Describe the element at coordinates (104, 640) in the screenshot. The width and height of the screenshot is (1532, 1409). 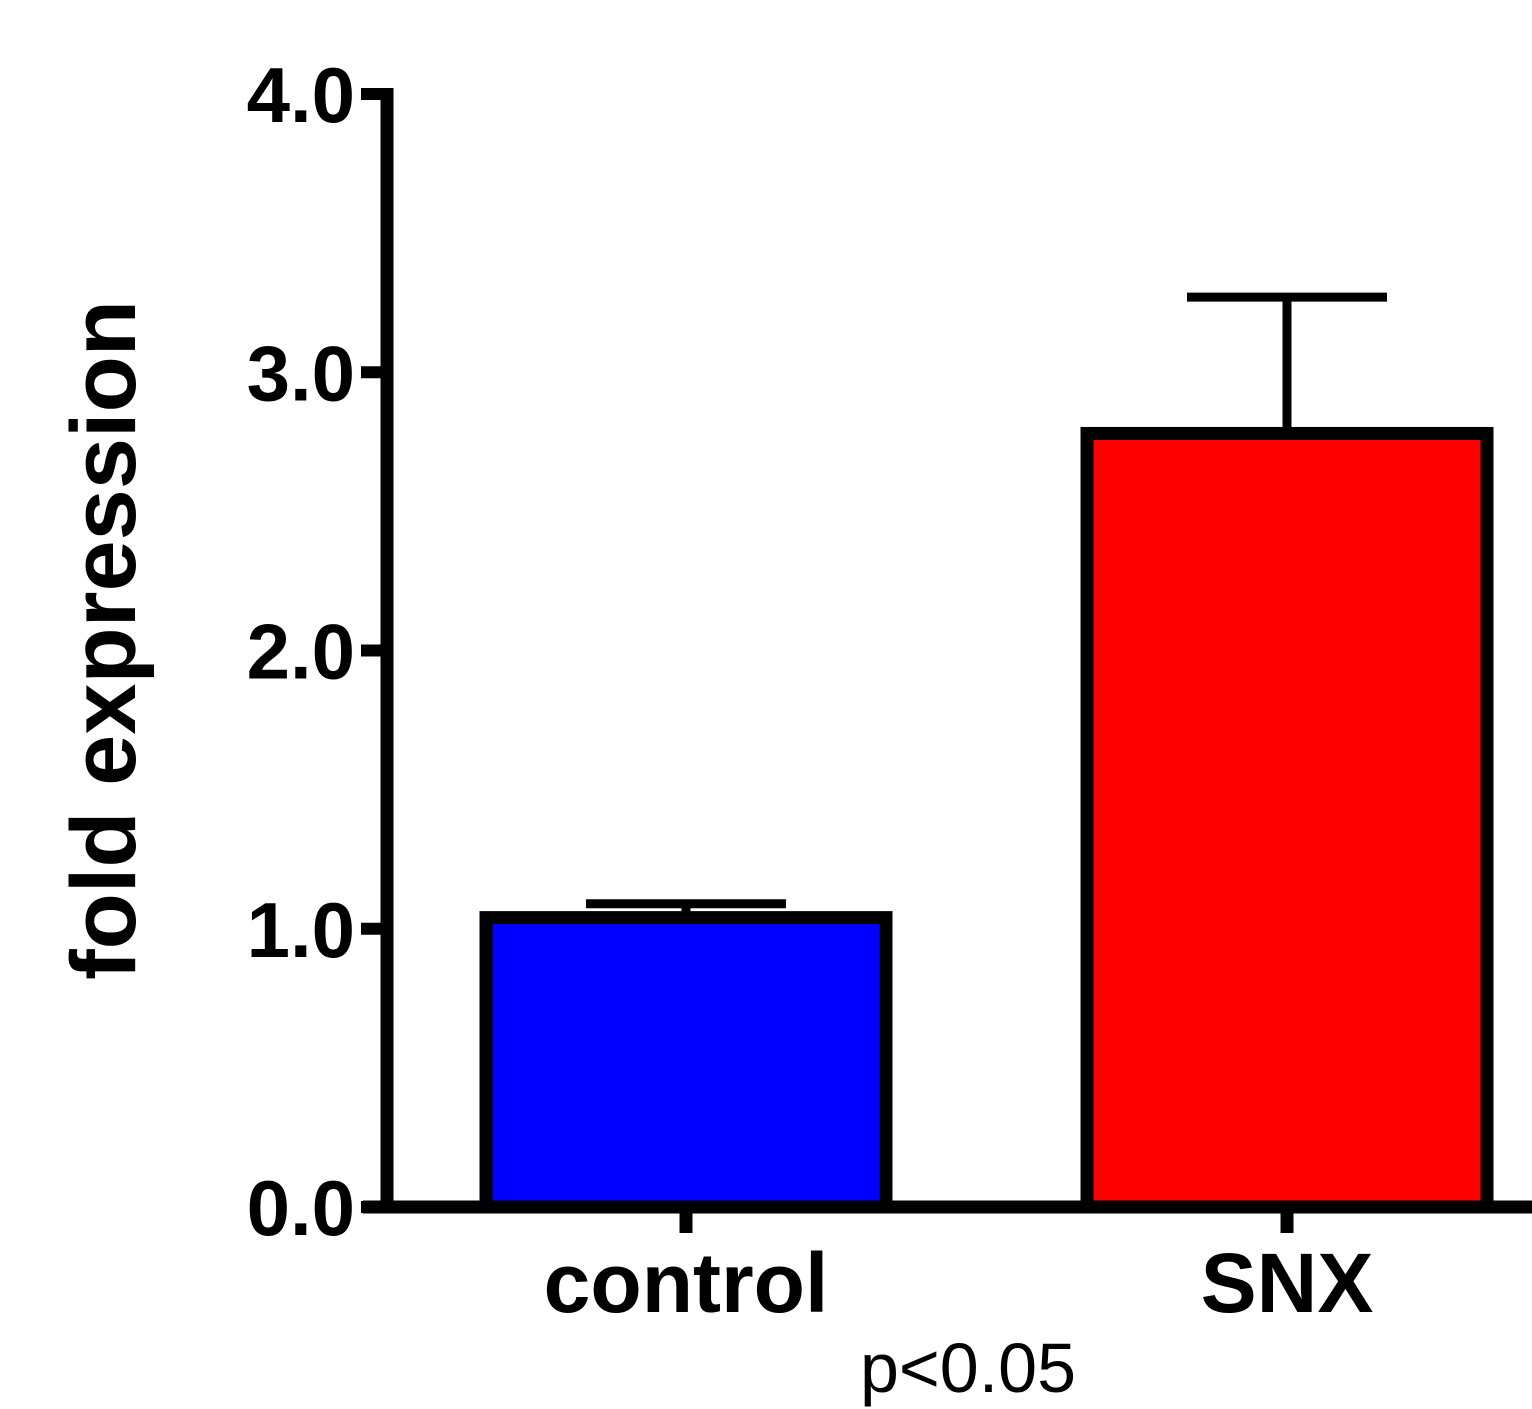
I see `y-axis-title: fold expression` at that location.